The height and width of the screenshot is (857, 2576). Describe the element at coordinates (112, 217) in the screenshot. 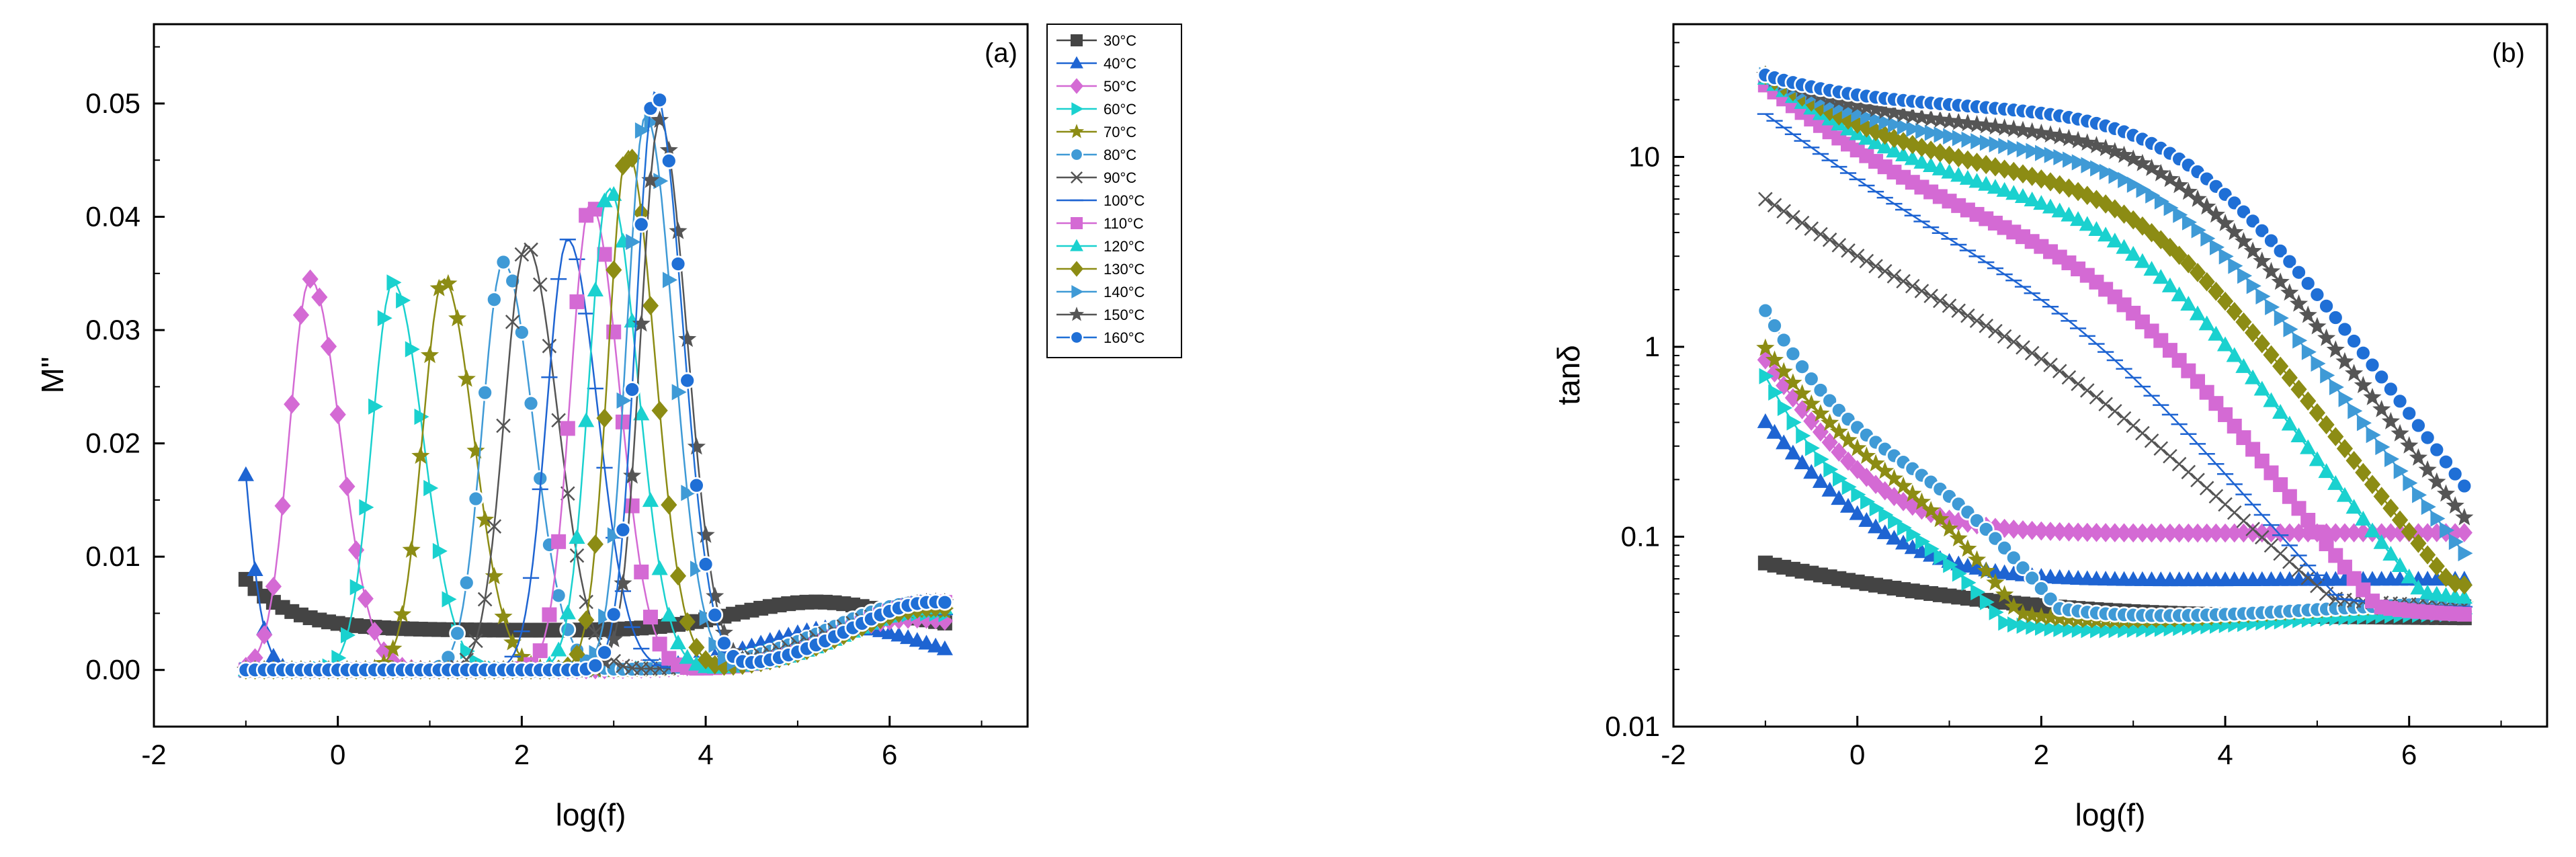

I see `y-tick-label: 0.04` at that location.